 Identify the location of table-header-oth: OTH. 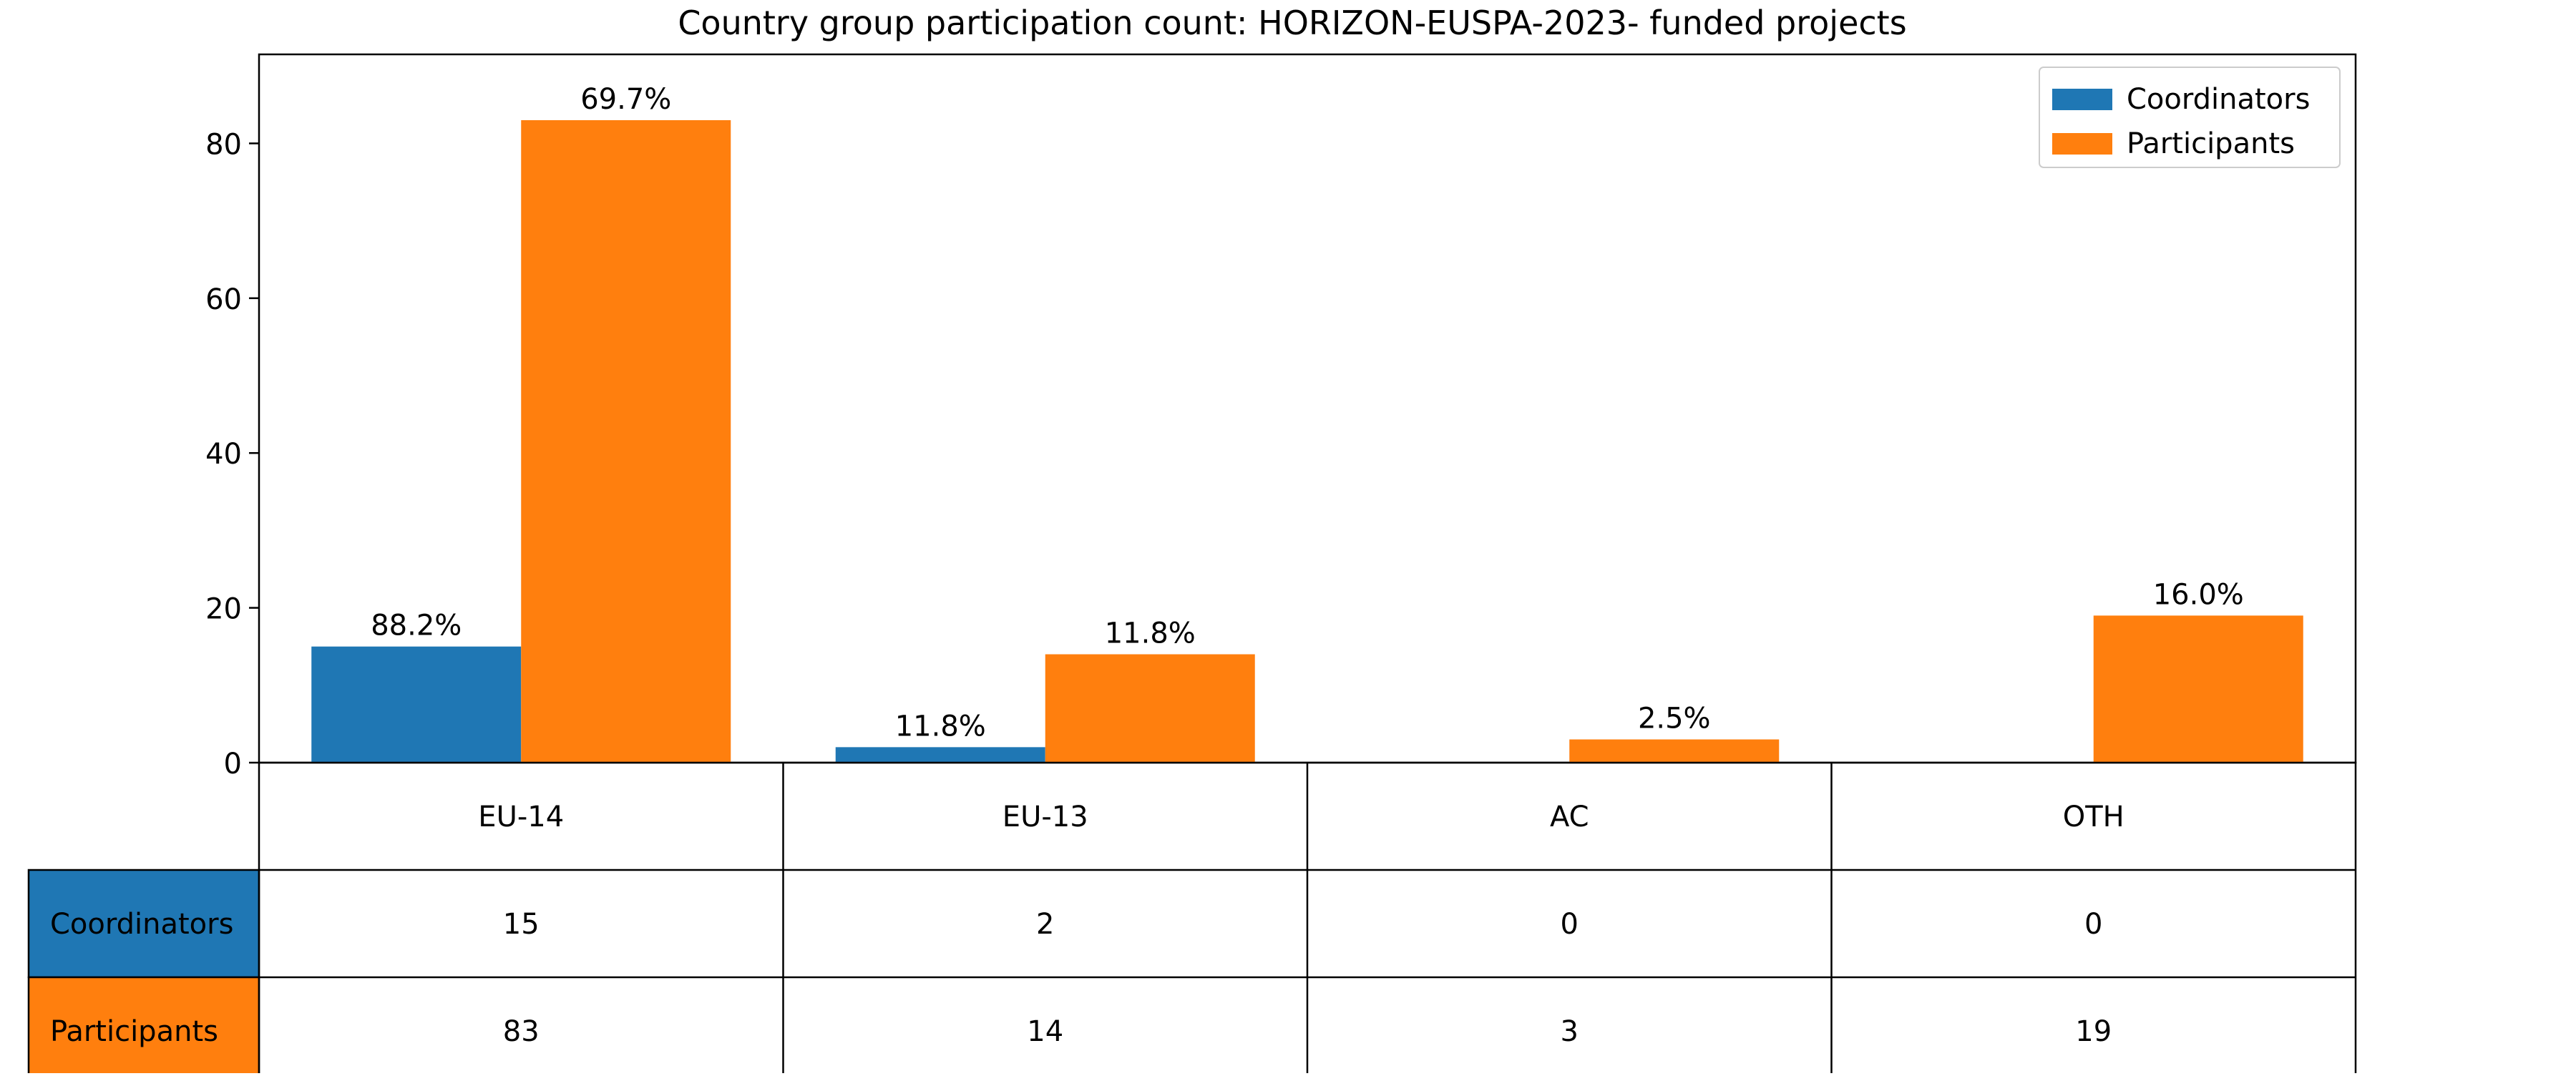
(2093, 817).